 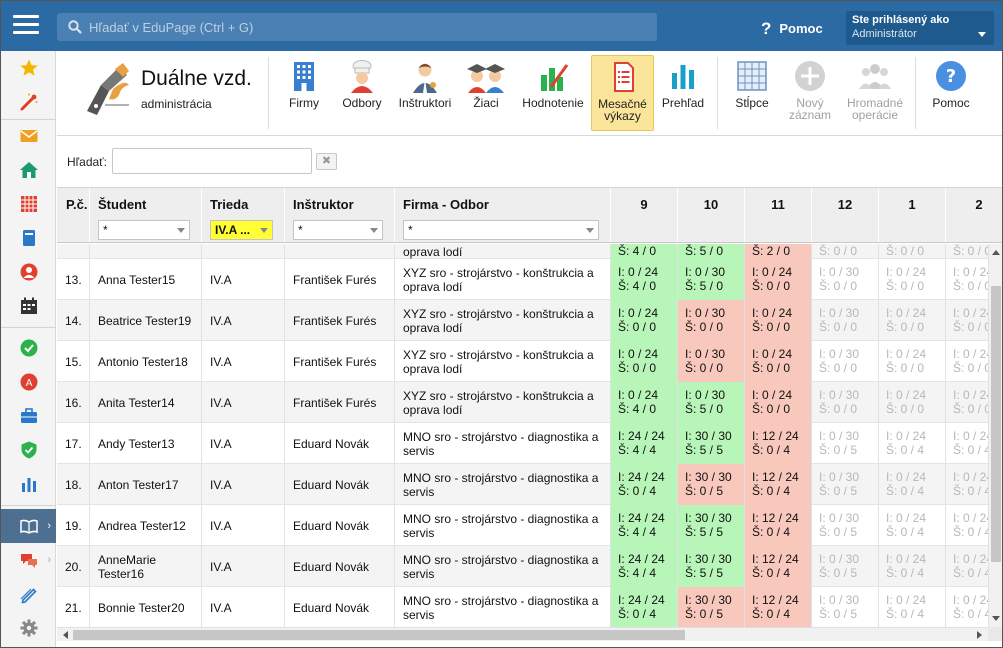 What do you see at coordinates (622, 93) in the screenshot?
I see `toolbar-monthly-reports-button: Mesačné výkazy` at bounding box center [622, 93].